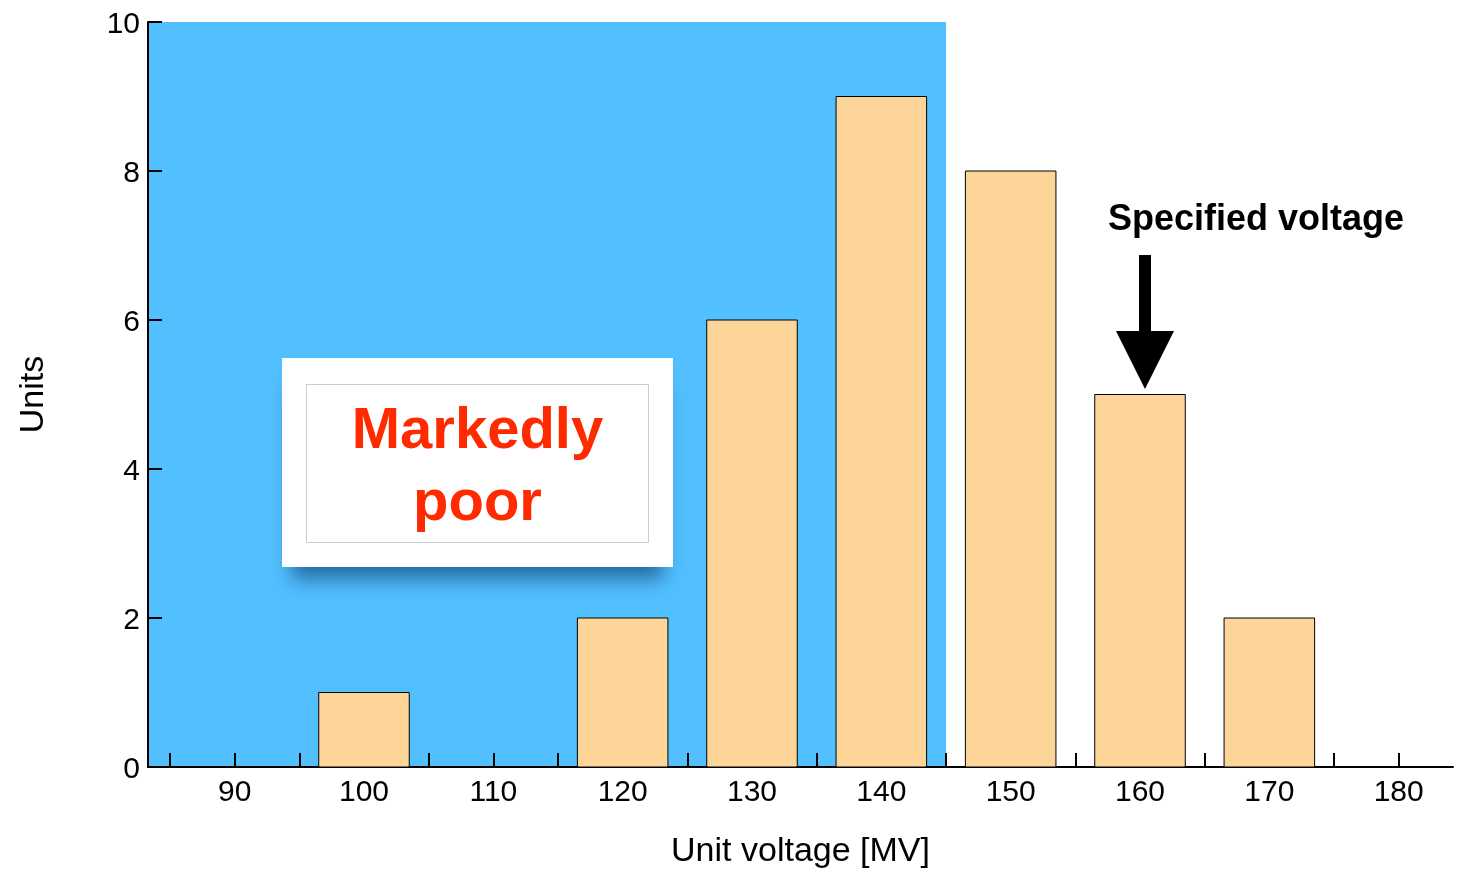 This screenshot has height=891, width=1457. What do you see at coordinates (493, 790) in the screenshot?
I see `x-tick-label: 110` at bounding box center [493, 790].